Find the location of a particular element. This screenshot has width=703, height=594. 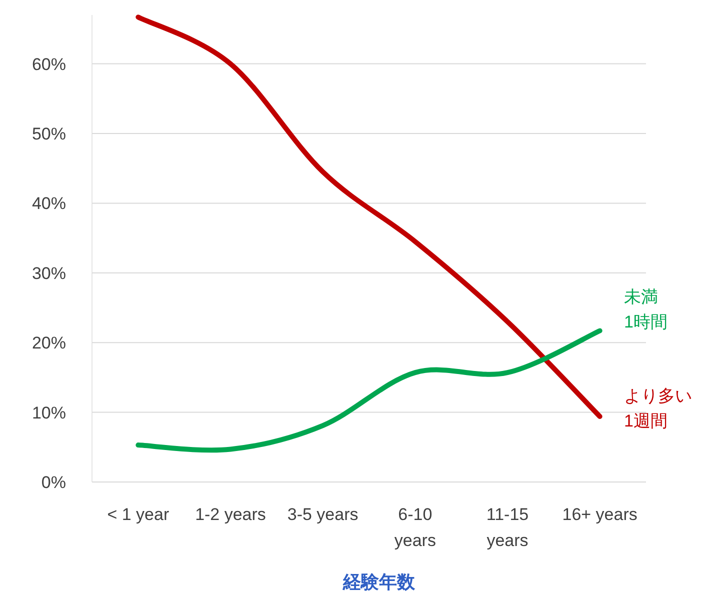

x-tick-label: < 1 year is located at coordinates (138, 514).